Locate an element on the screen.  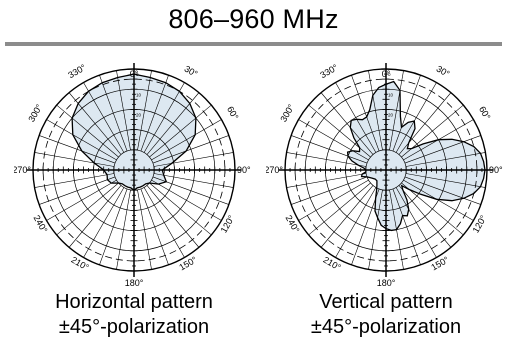
vertical-pattern-caption: Vertical pattern ±45°-polarization is located at coordinates (386, 315).